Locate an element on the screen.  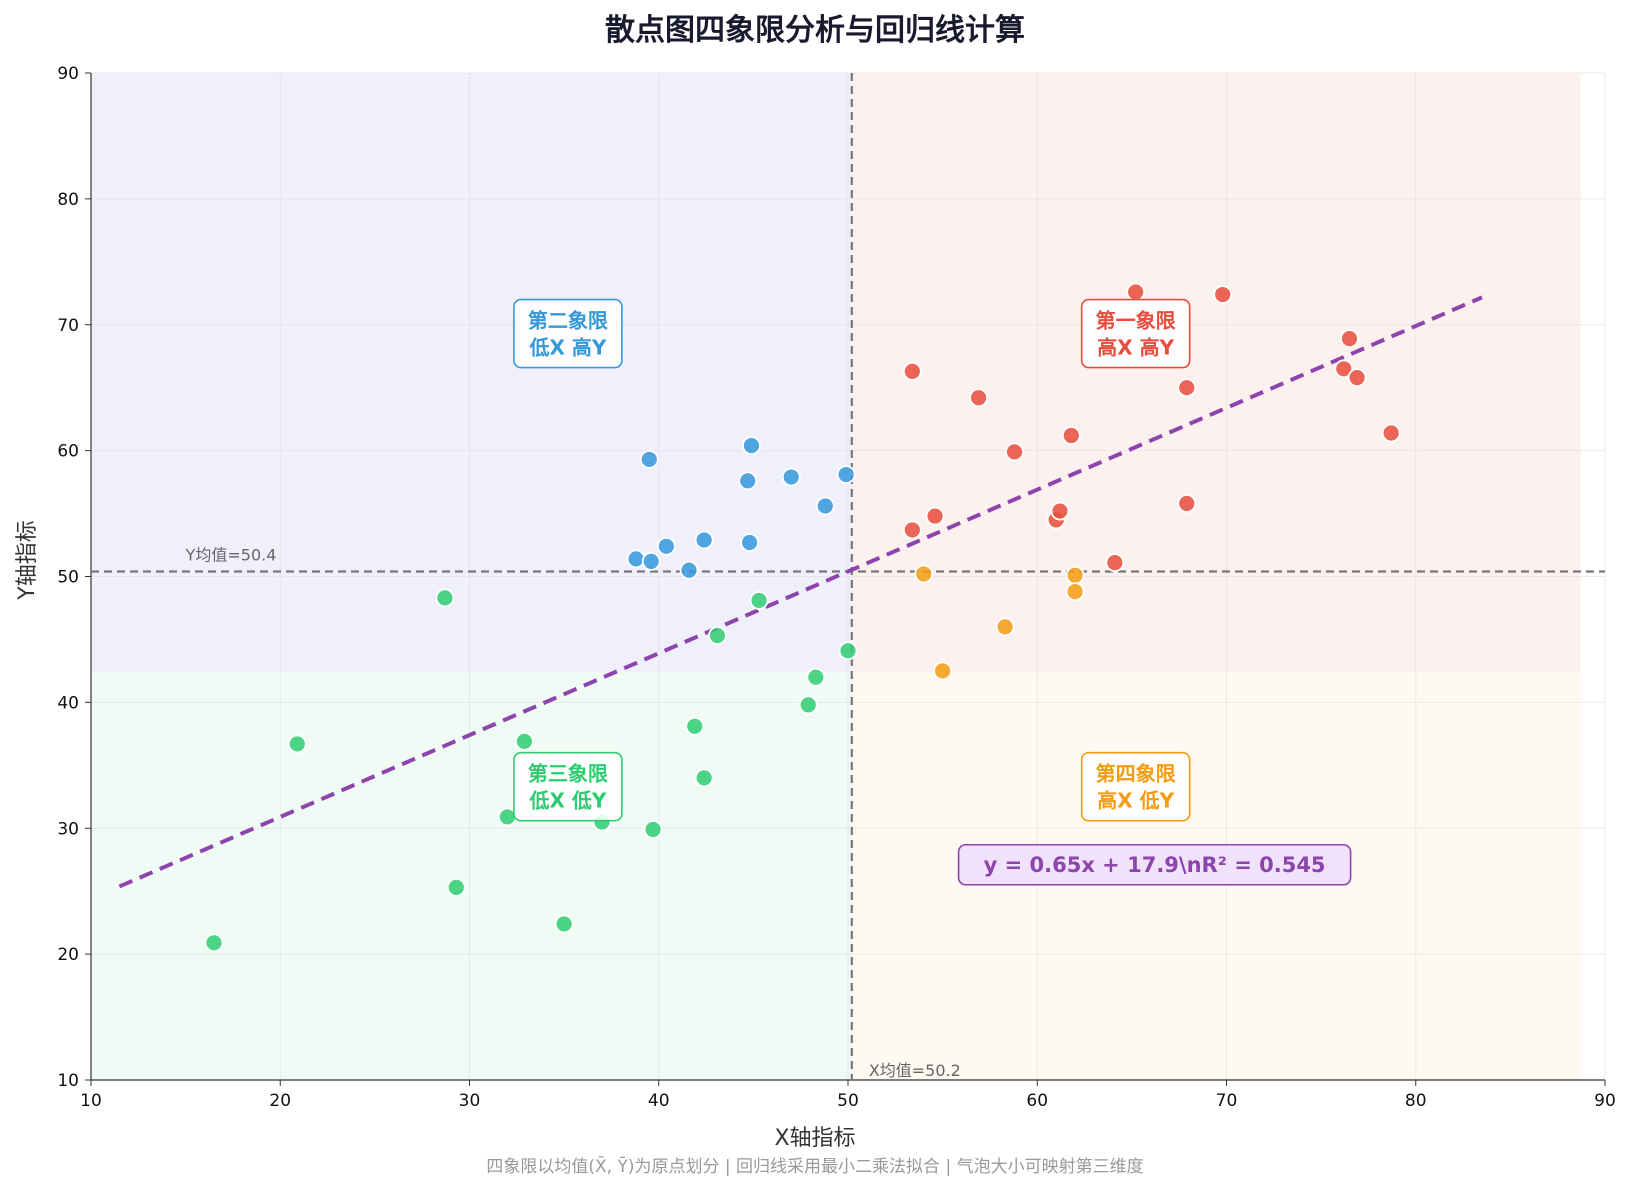
quadrant-label-q2-text: 低X 高Y is located at coordinates (567, 348).